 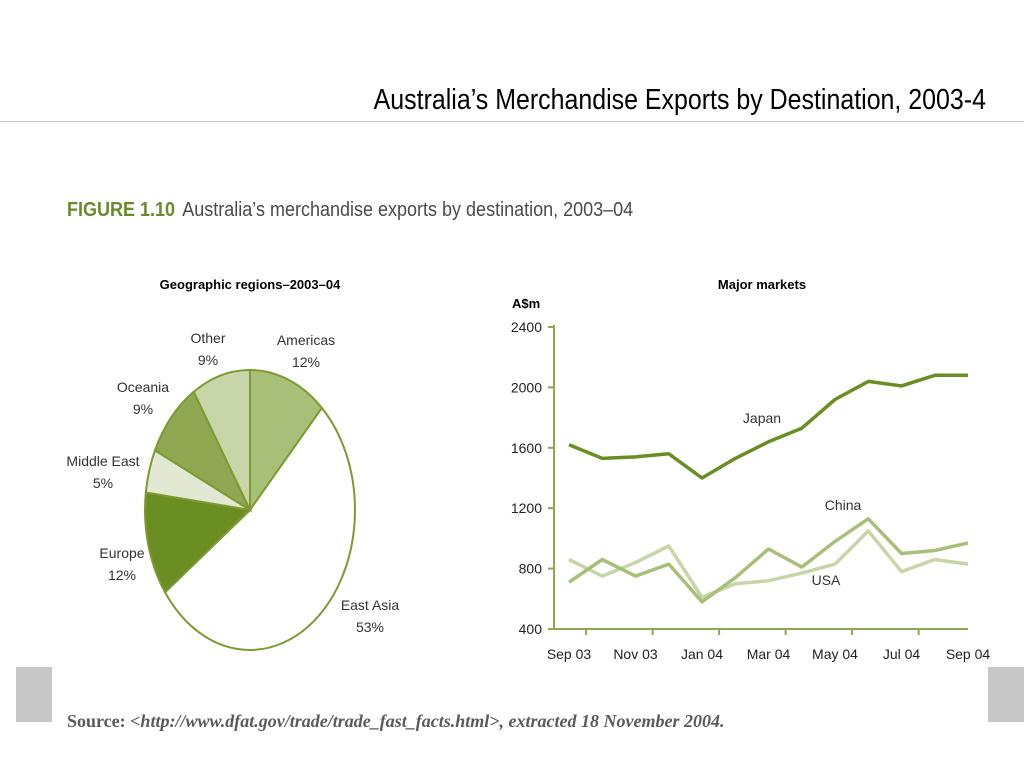 What do you see at coordinates (370, 627) in the screenshot?
I see `pie-value-east-asia: 53%` at bounding box center [370, 627].